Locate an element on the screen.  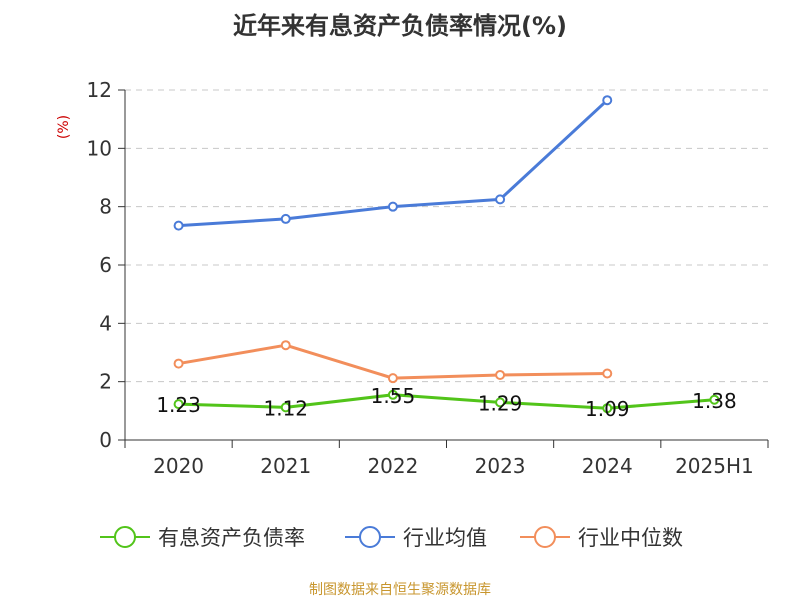
data-label: 1.38 is located at coordinates (714, 401).